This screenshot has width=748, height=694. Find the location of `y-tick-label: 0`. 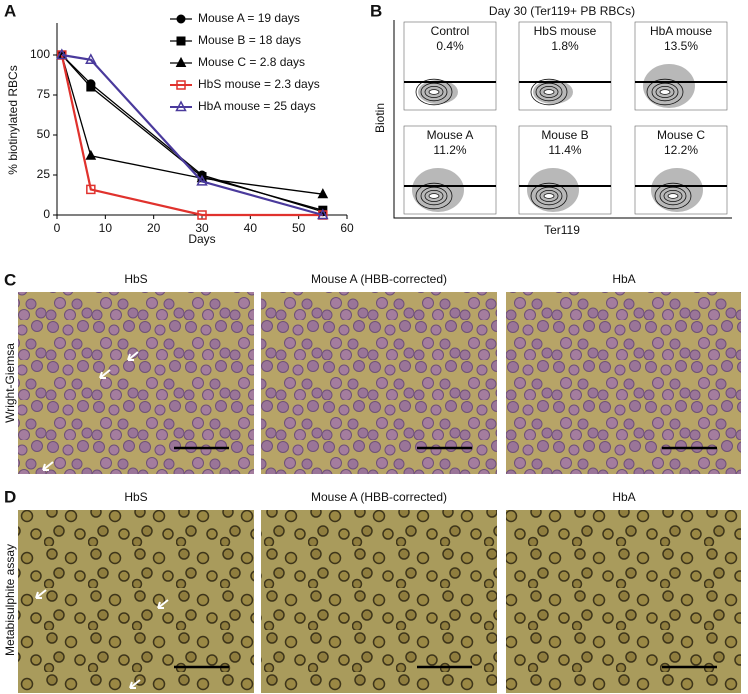

y-tick-label: 0 is located at coordinates (46, 214).